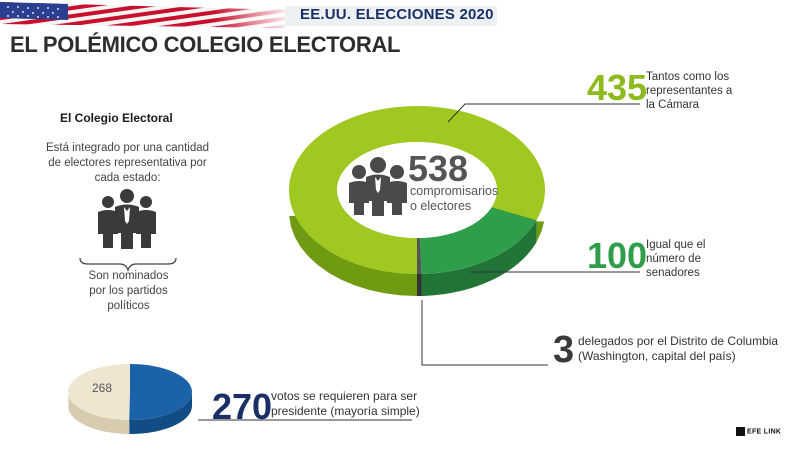  I want to click on majority-value: 270, so click(242, 406).